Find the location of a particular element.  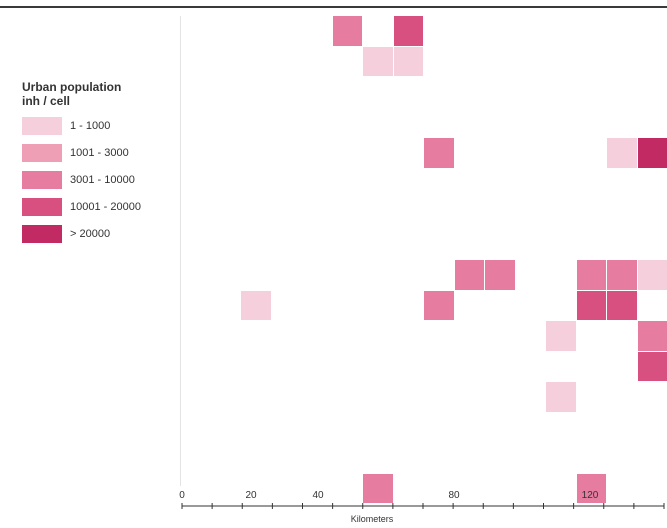

legend-label: 10001 - 20000 is located at coordinates (105, 206).